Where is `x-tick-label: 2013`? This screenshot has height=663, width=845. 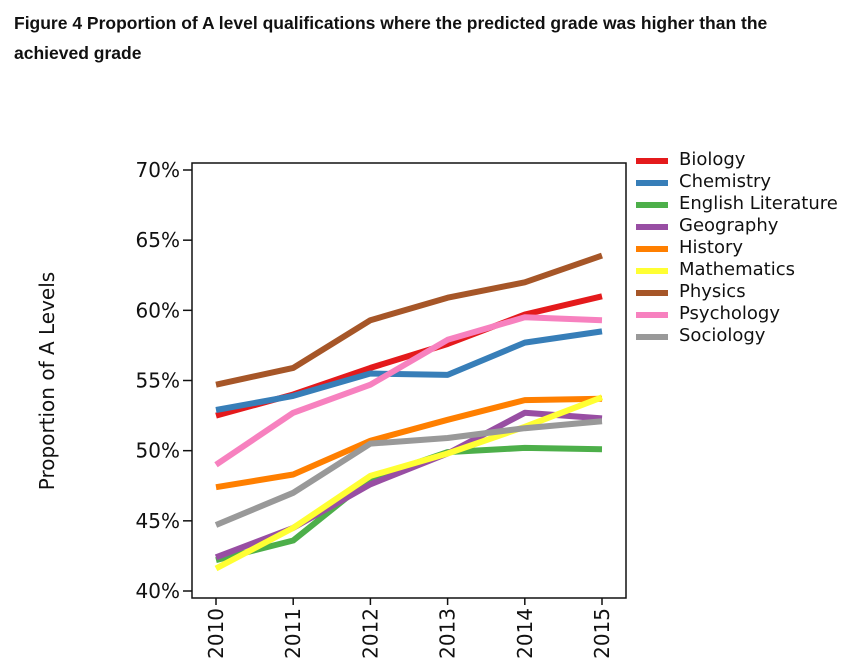 x-tick-label: 2013 is located at coordinates (448, 633).